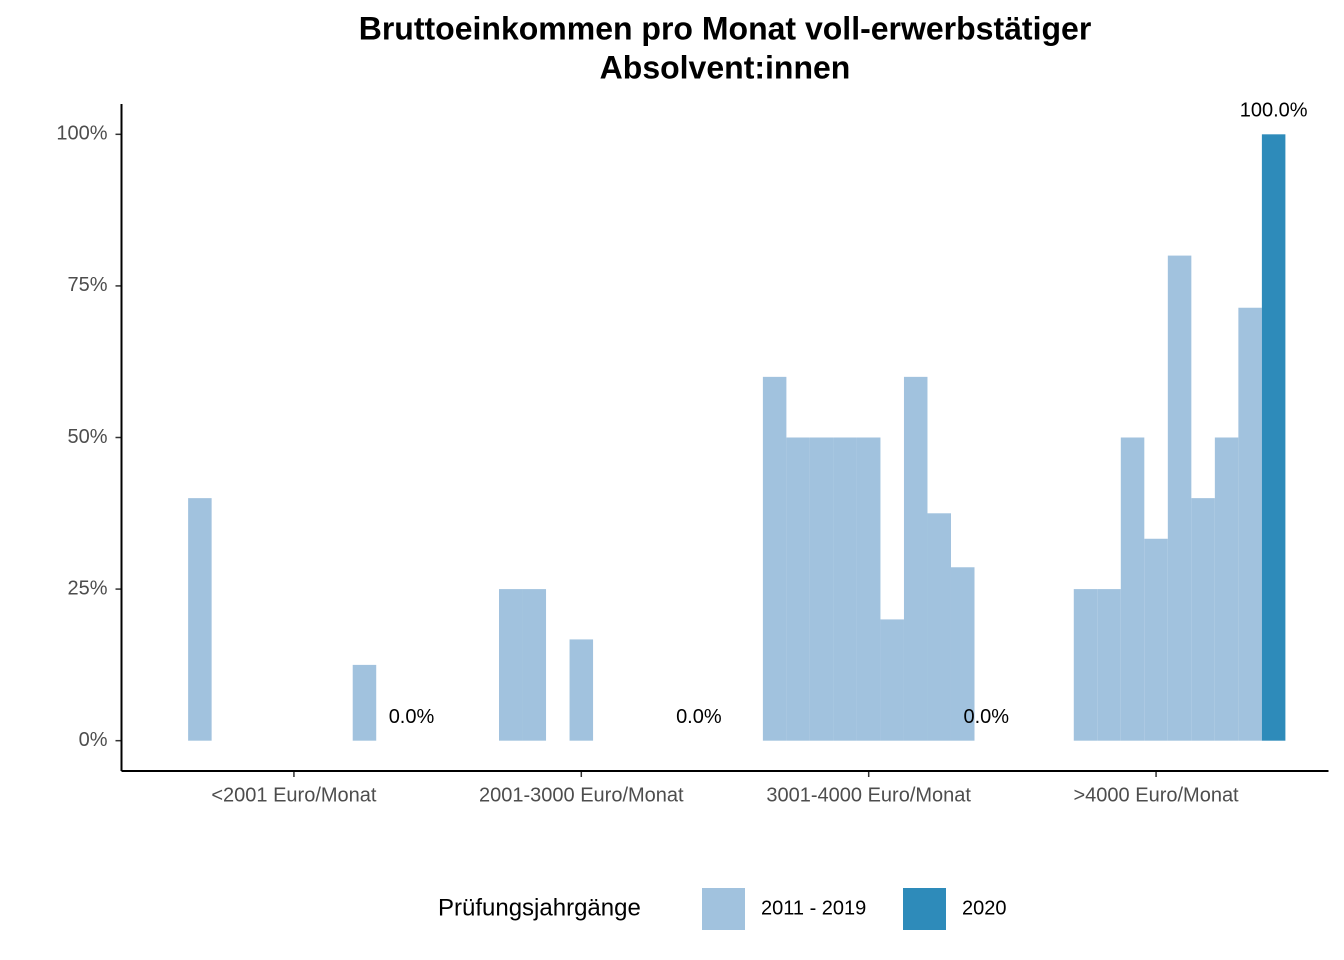 The height and width of the screenshot is (960, 1344). I want to click on legend-label: 2011 - 2019, so click(813, 908).